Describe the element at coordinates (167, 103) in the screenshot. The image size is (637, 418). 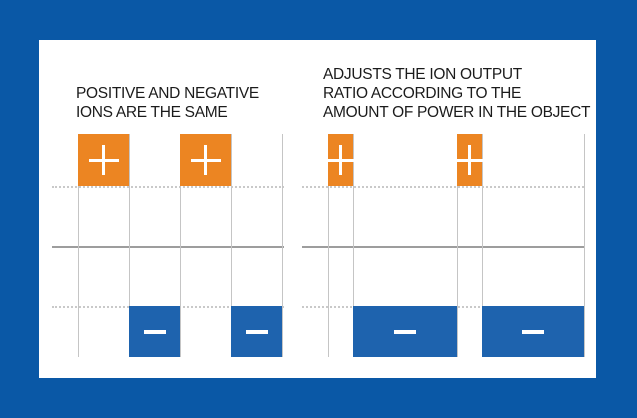
I see `left-chart-title: POSITIVE AND NEGATIVE IONS ARE THE SAME` at that location.